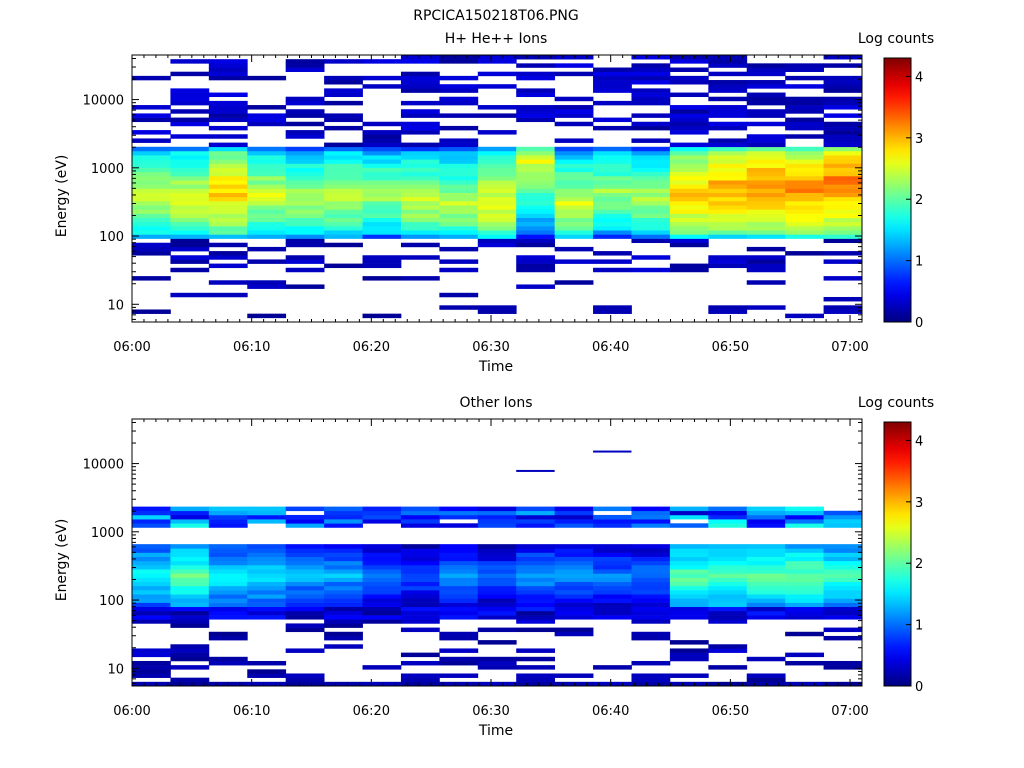 Image resolution: width=1024 pixels, height=768 pixels. Describe the element at coordinates (610, 711) in the screenshot. I see `x-tick-label: 06:40` at that location.